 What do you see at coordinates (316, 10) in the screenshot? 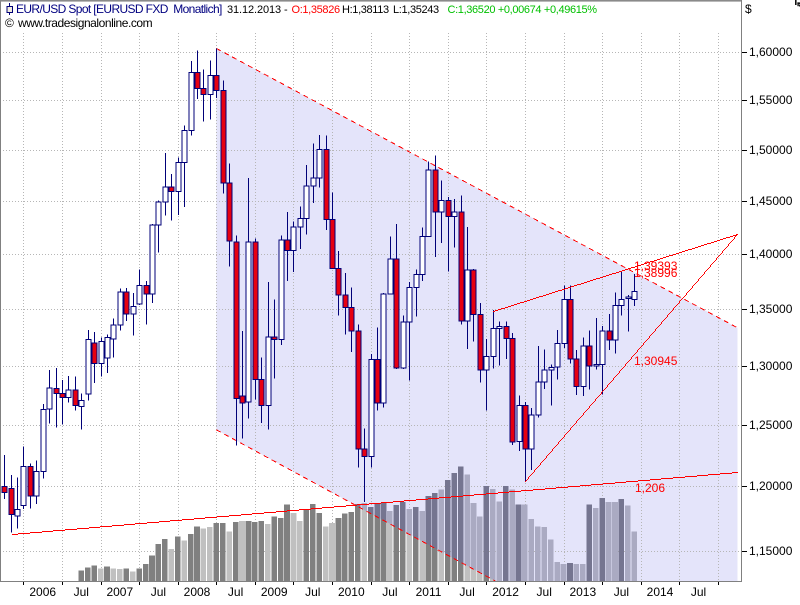
I see `svg-text: O:1,35826` at bounding box center [316, 10].